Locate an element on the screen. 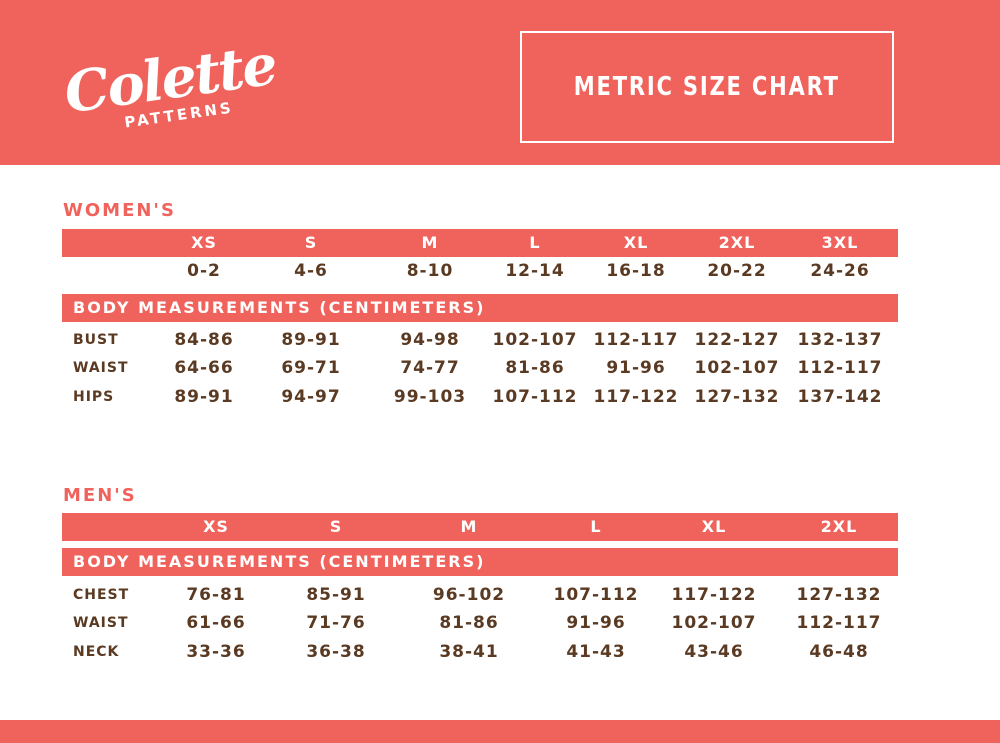 The height and width of the screenshot is (743, 1000). womens-cell: 127-132 is located at coordinates (737, 397).